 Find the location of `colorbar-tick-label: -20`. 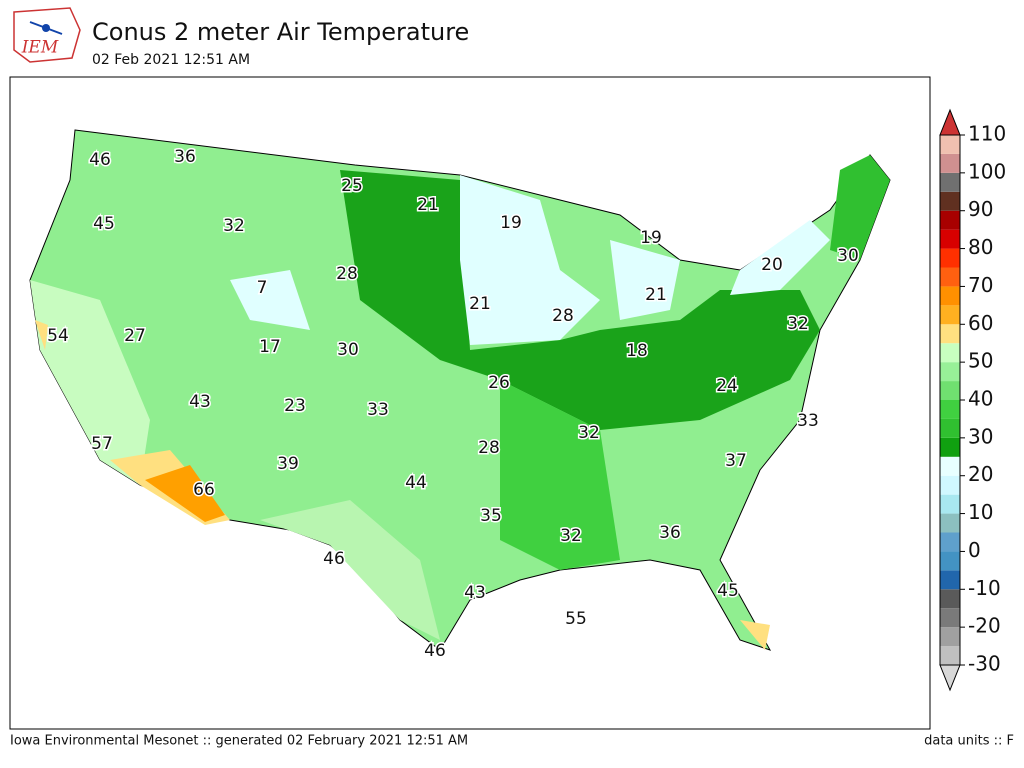

colorbar-tick-label: -20 is located at coordinates (984, 626).